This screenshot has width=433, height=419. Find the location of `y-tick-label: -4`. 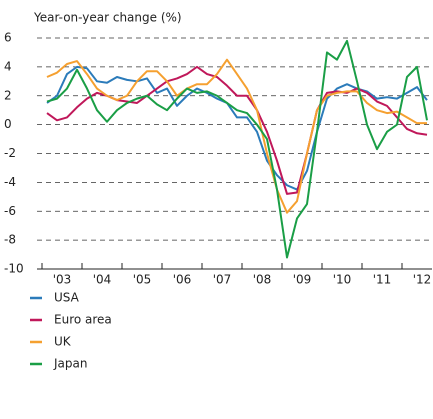

y-tick-label: -4 is located at coordinates (10, 182).